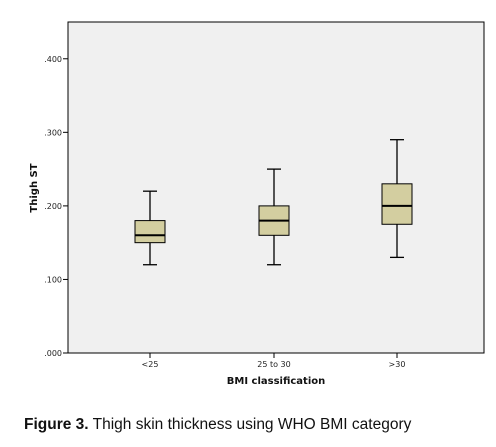 The height and width of the screenshot is (447, 496). Describe the element at coordinates (397, 364) in the screenshot. I see `x-tick-label: >30` at that location.